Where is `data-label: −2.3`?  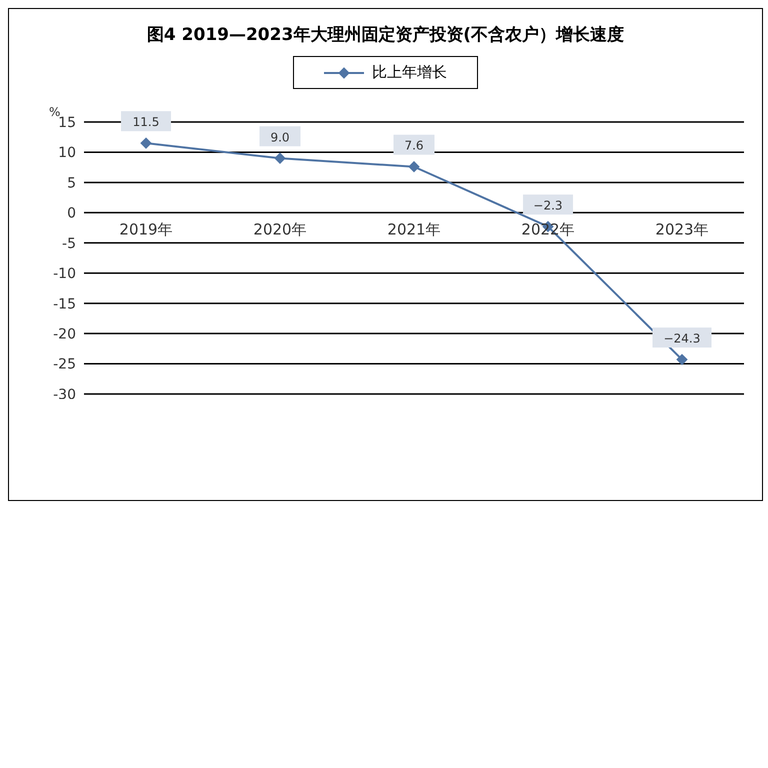
data-label: −2.3 is located at coordinates (548, 205).